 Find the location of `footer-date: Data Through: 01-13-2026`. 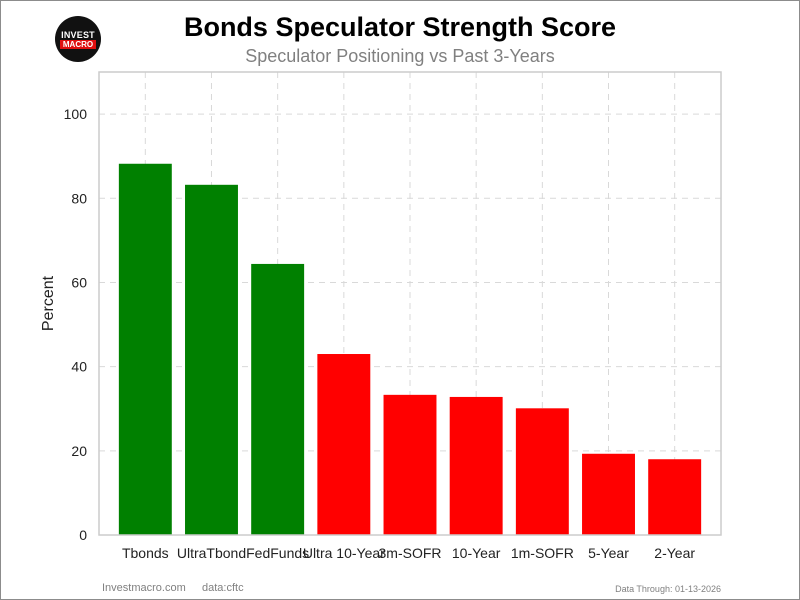

footer-date: Data Through: 01-13-2026 is located at coordinates (668, 589).